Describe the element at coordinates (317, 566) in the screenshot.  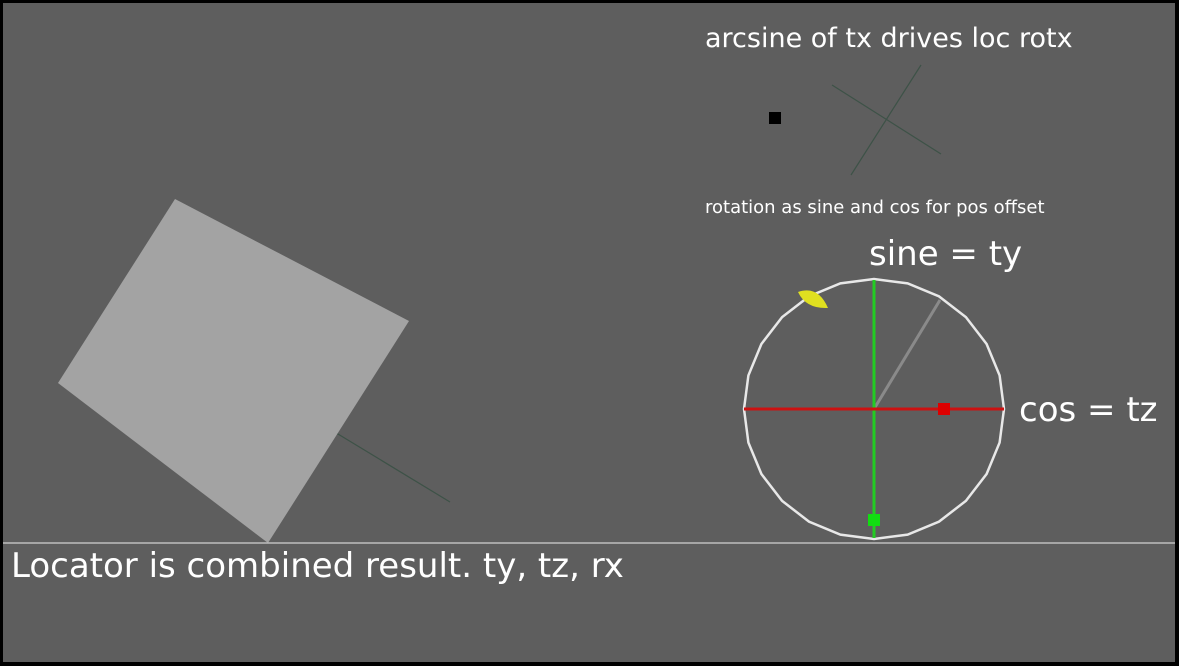
I see `locator-caption: Locator is combined result. ty, tz, rx` at that location.